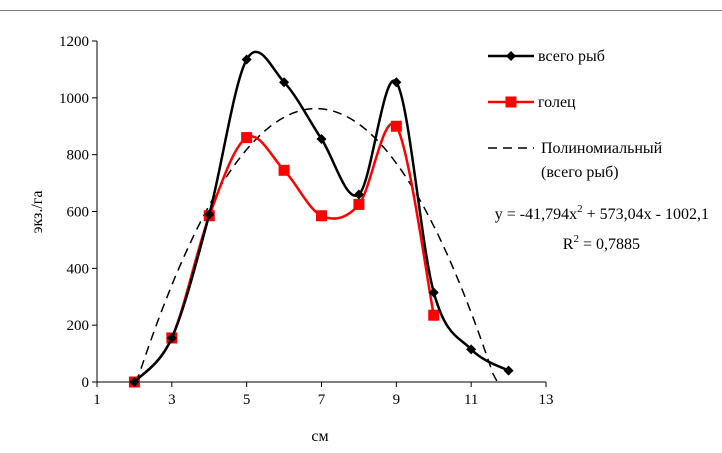  What do you see at coordinates (546, 400) in the screenshot?
I see `x-tick-label: 13` at bounding box center [546, 400].